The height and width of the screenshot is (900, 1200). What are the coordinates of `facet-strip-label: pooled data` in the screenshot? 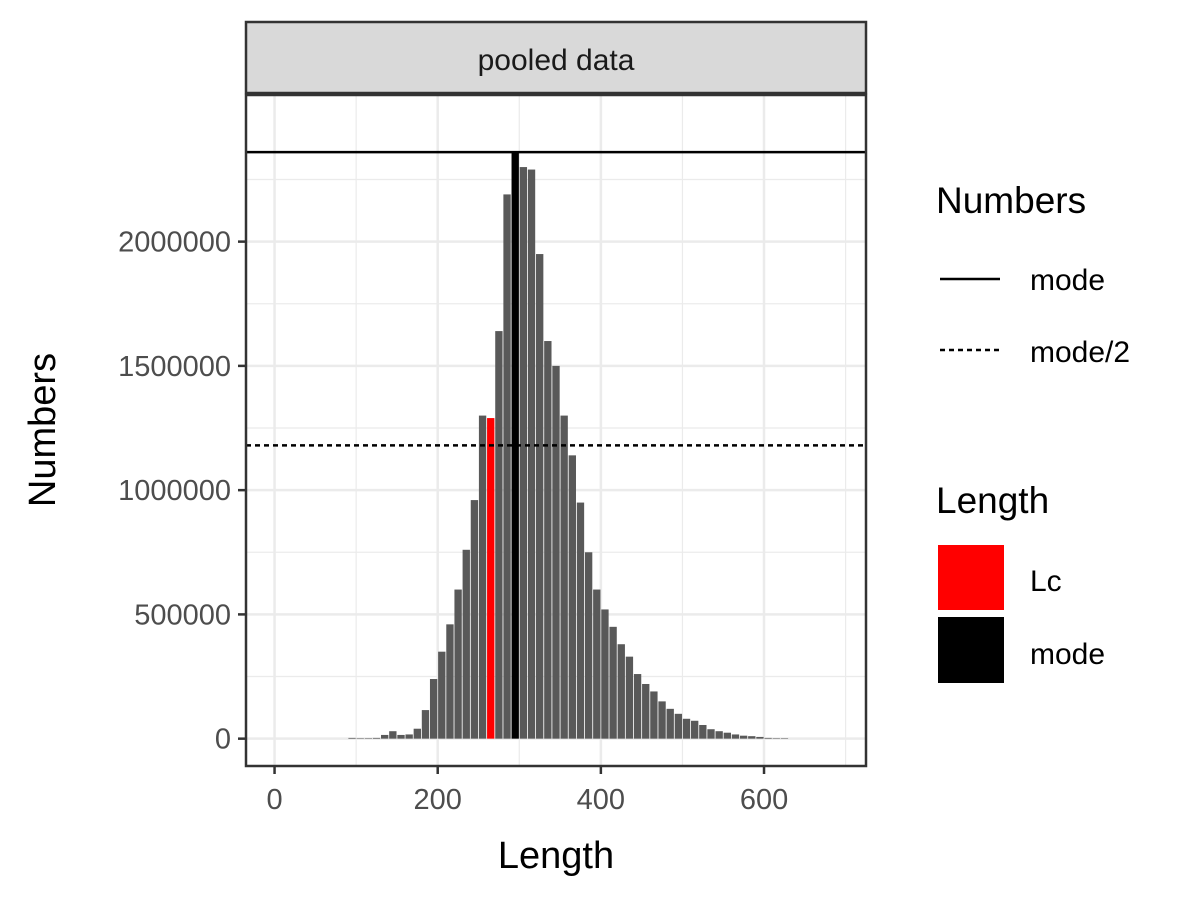 It's located at (556, 60).